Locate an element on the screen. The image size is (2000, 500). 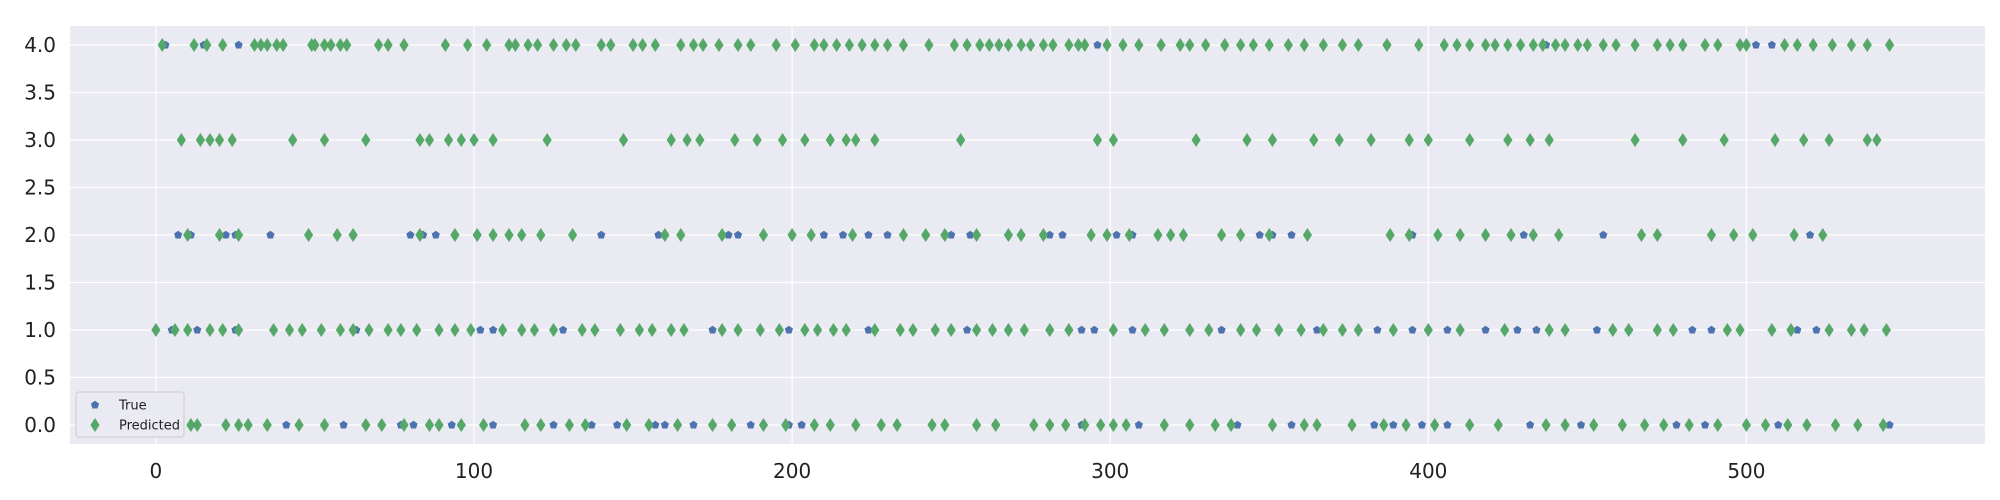
x-tick-labels: 0 100 200 300 400 500 is located at coordinates (958, 471).